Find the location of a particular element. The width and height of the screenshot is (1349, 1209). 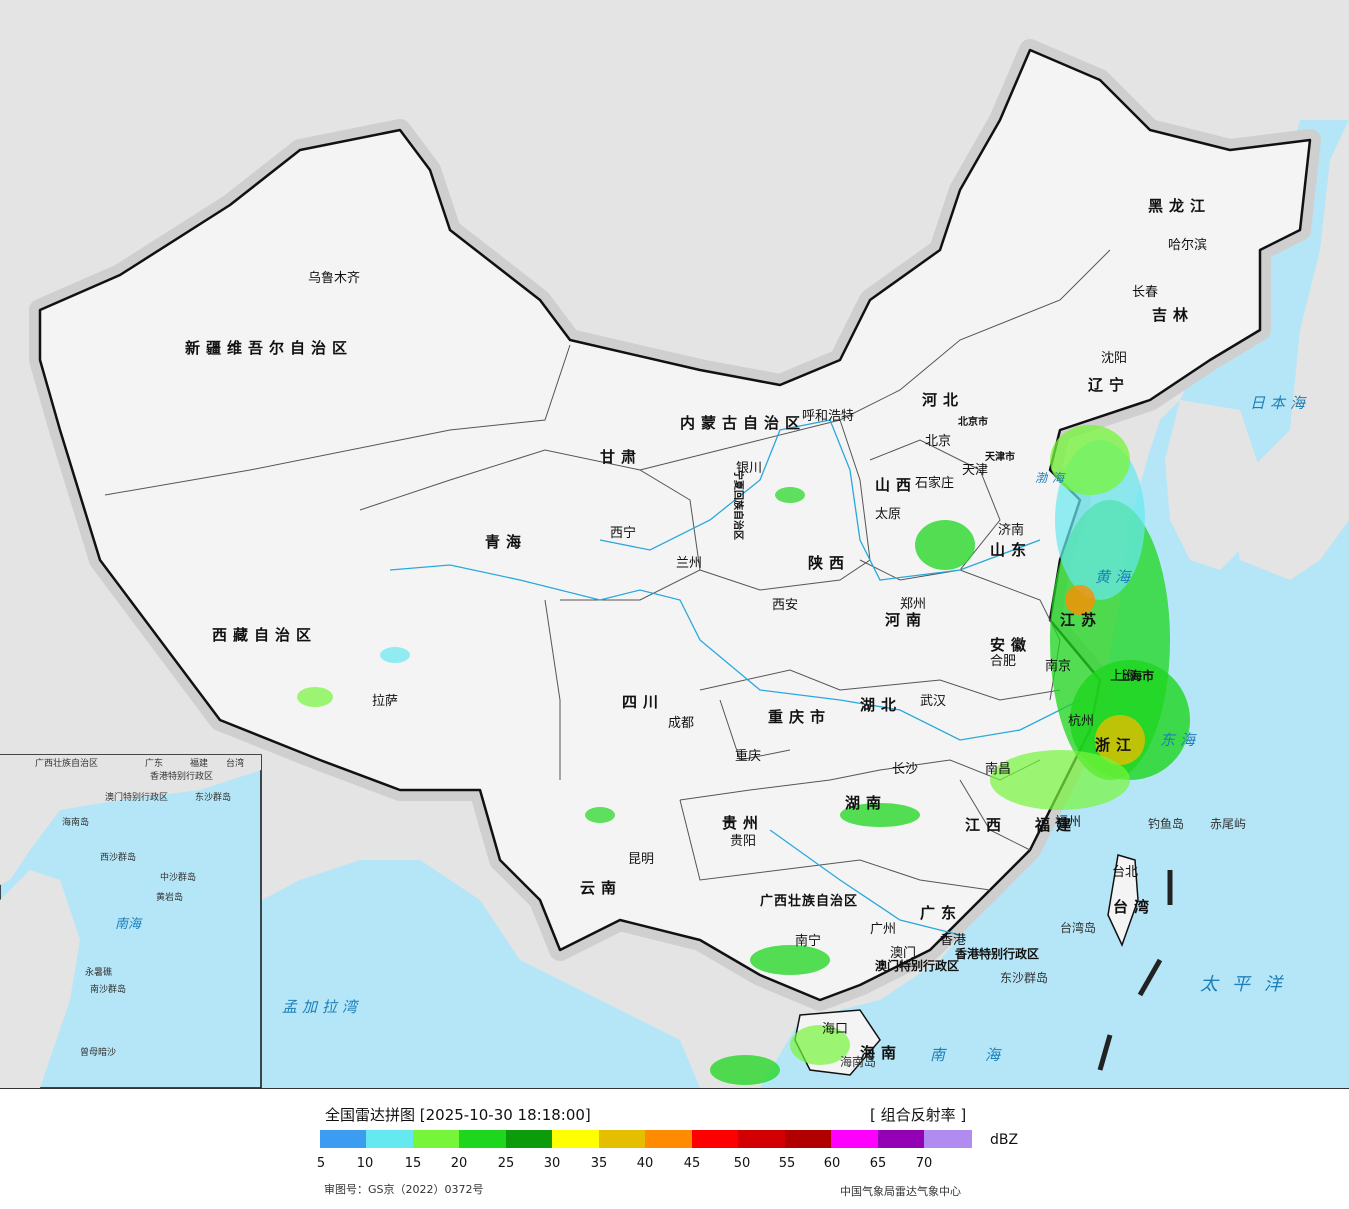

province-label: 天津市 is located at coordinates (1000, 456).